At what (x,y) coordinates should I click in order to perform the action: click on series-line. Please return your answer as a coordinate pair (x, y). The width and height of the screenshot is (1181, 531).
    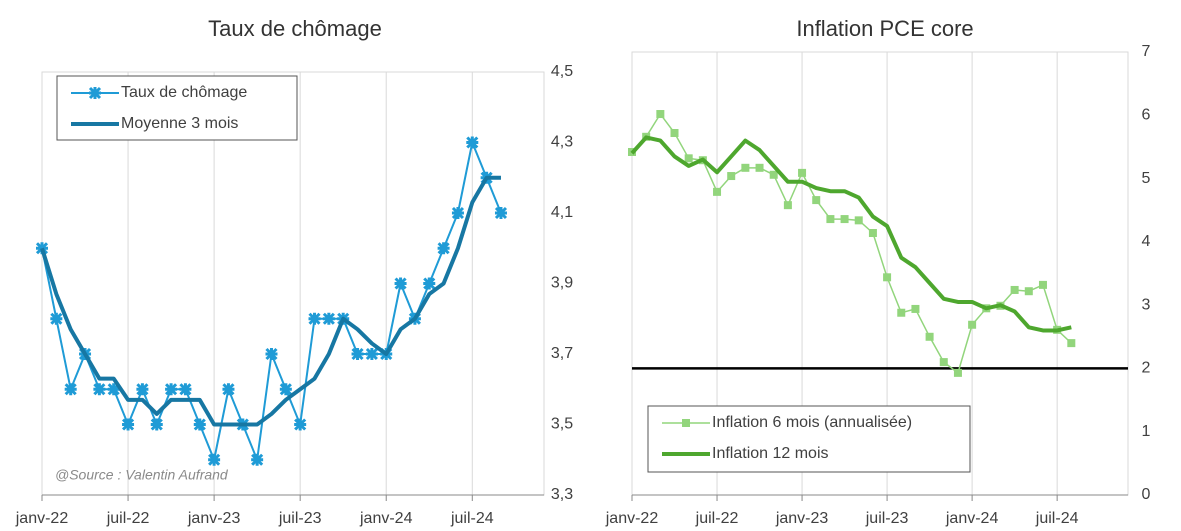
    Looking at the image, I should click on (851, 234).